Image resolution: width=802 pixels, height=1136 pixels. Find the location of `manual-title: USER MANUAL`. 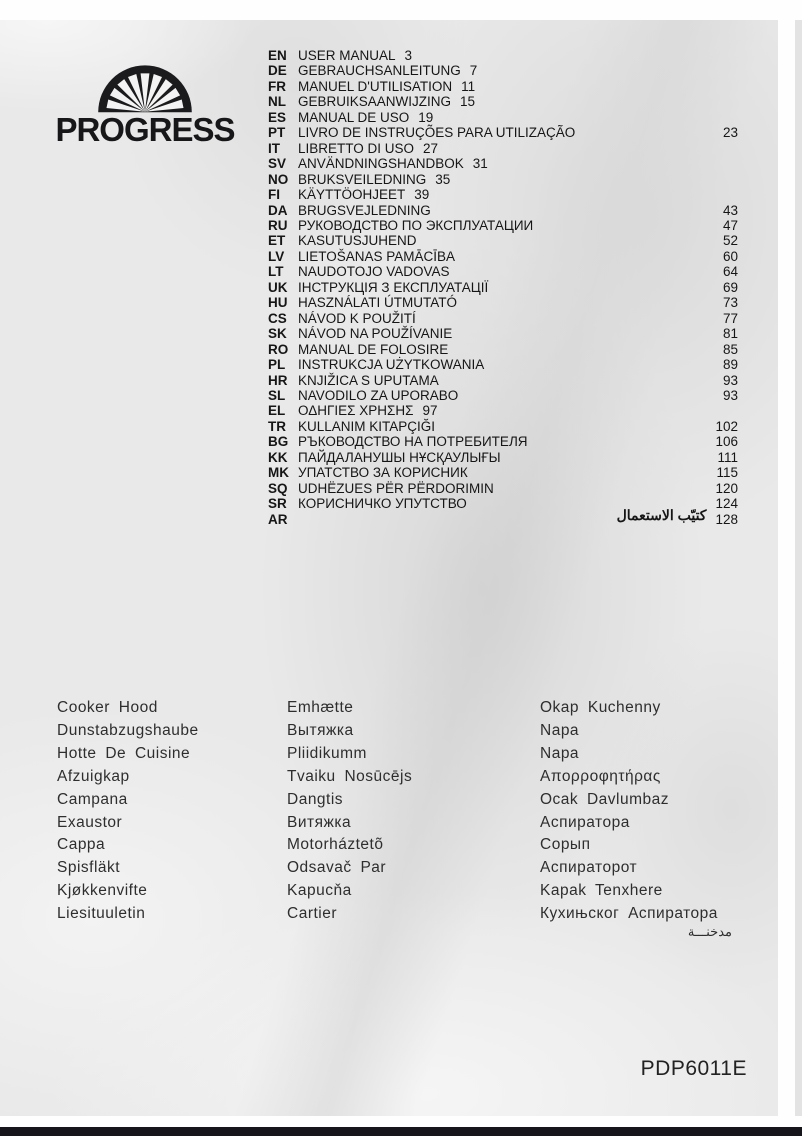

manual-title: USER MANUAL is located at coordinates (347, 55).